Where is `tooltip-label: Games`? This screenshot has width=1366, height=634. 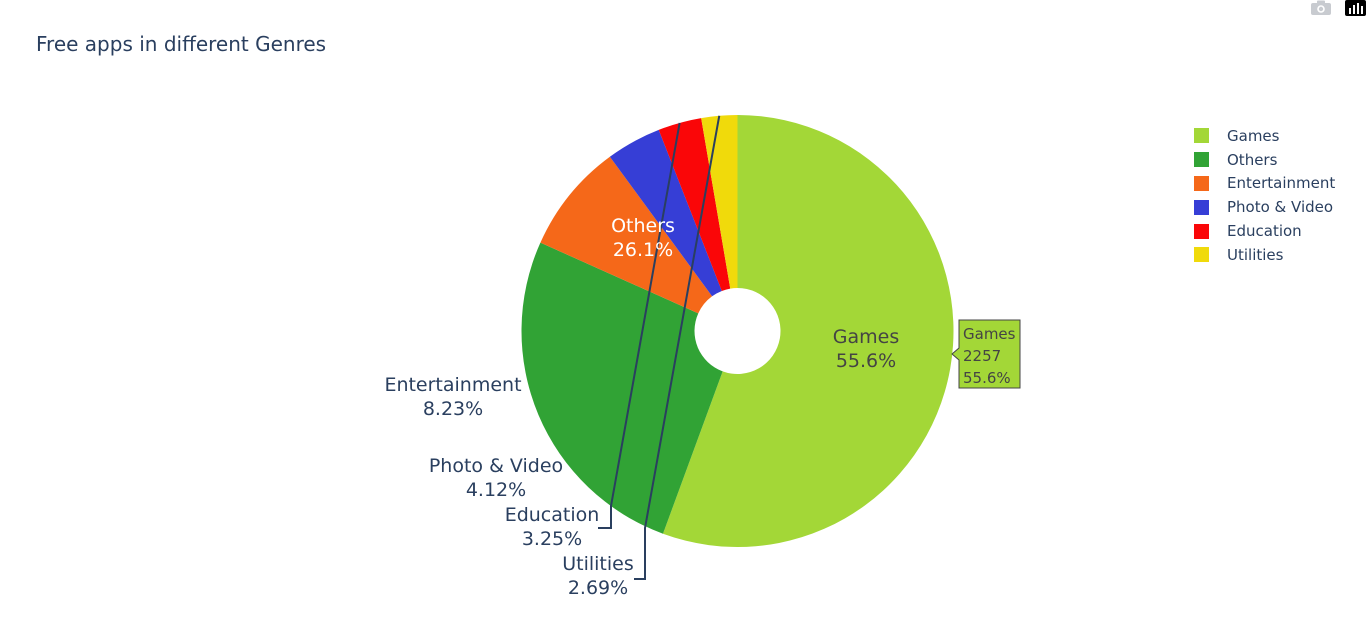 tooltip-label: Games is located at coordinates (989, 334).